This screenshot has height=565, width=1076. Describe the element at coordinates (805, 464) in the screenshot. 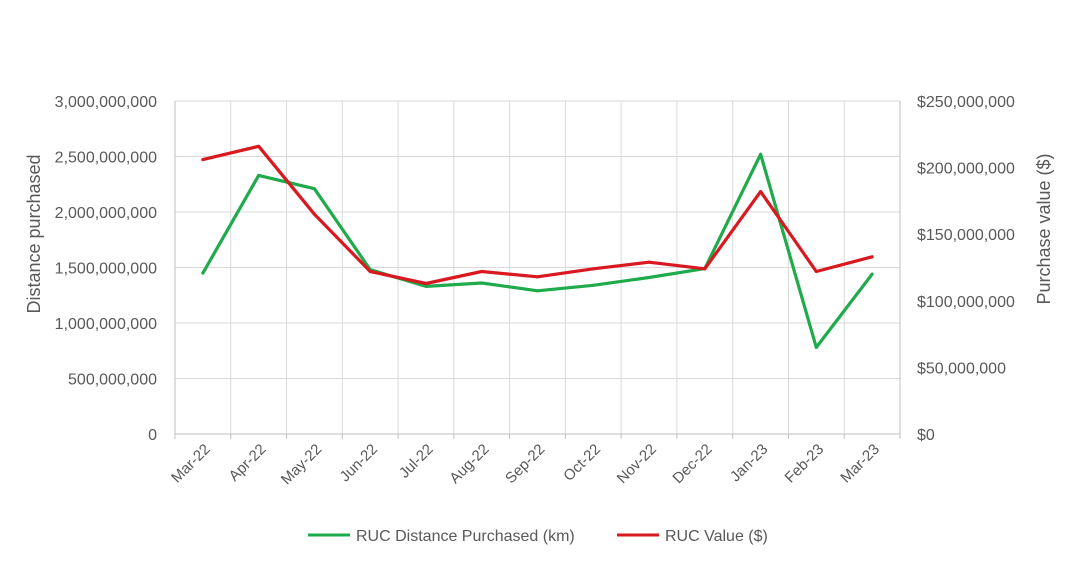

I see `x-tick-label: Feb-23` at that location.